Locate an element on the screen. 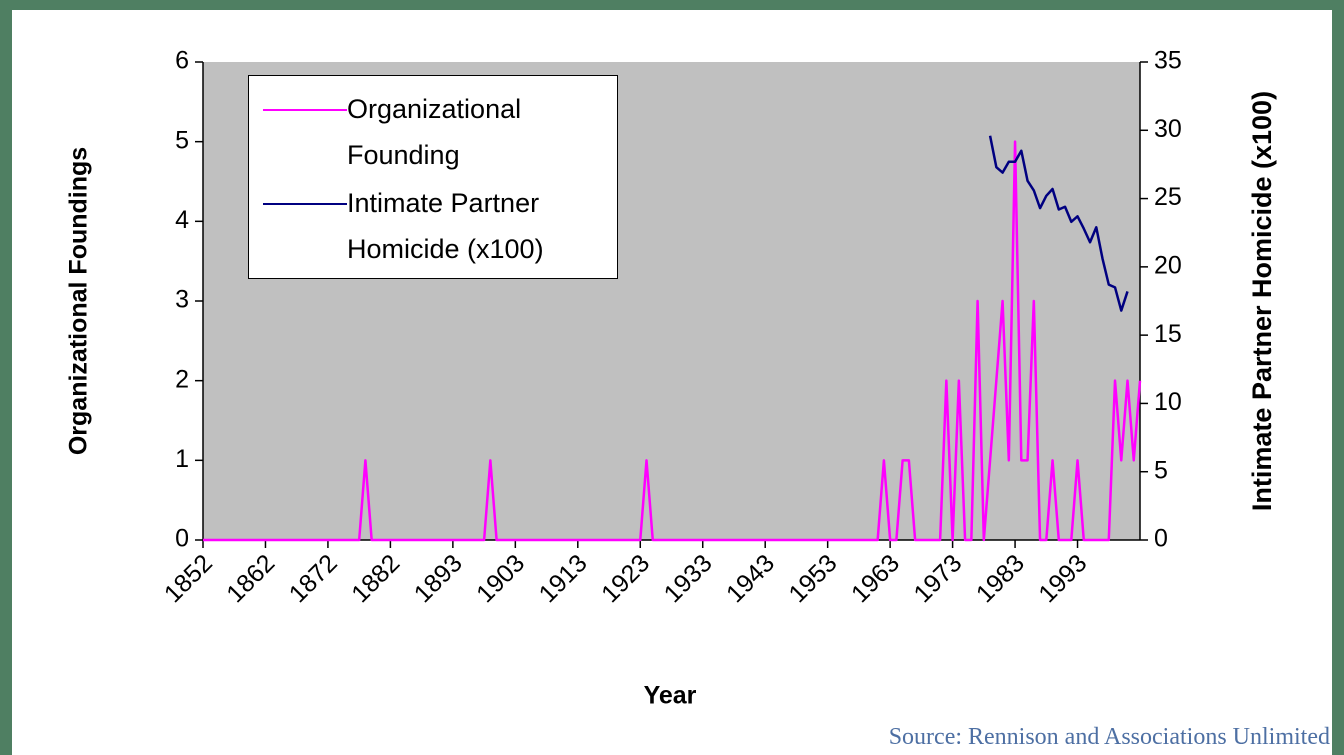  x-tick-label: 1893 is located at coordinates (438, 578).